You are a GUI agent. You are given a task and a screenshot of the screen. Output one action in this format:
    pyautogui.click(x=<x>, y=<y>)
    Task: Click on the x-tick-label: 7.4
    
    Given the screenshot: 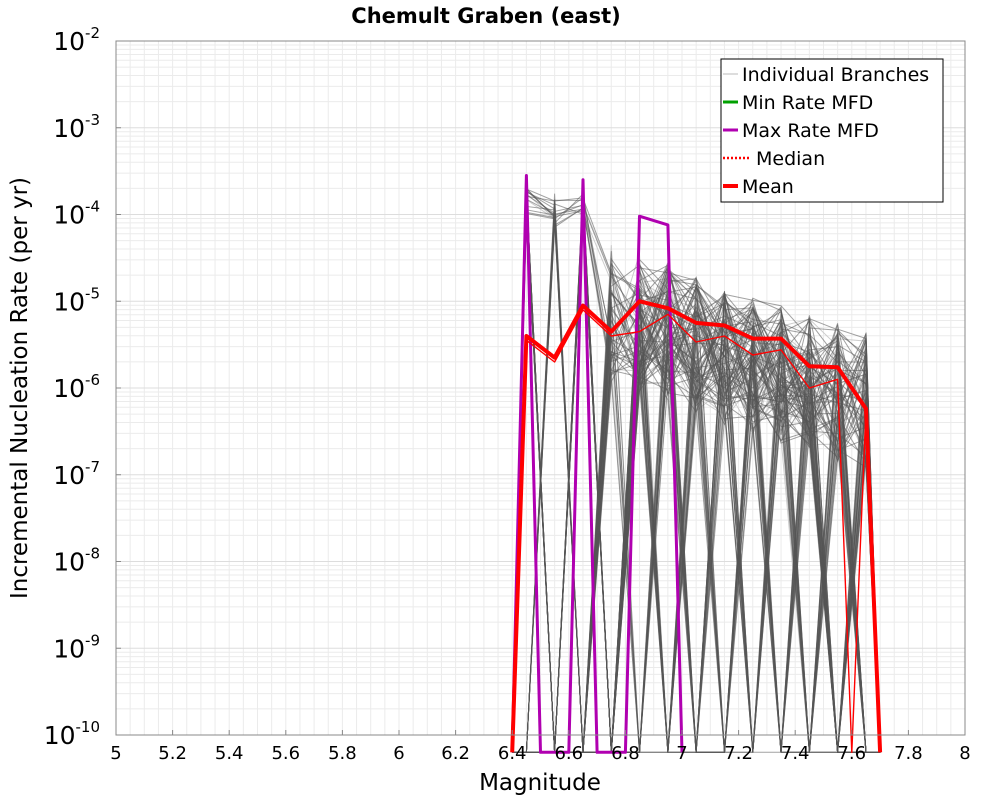 What is the action you would take?
    pyautogui.click(x=795, y=753)
    